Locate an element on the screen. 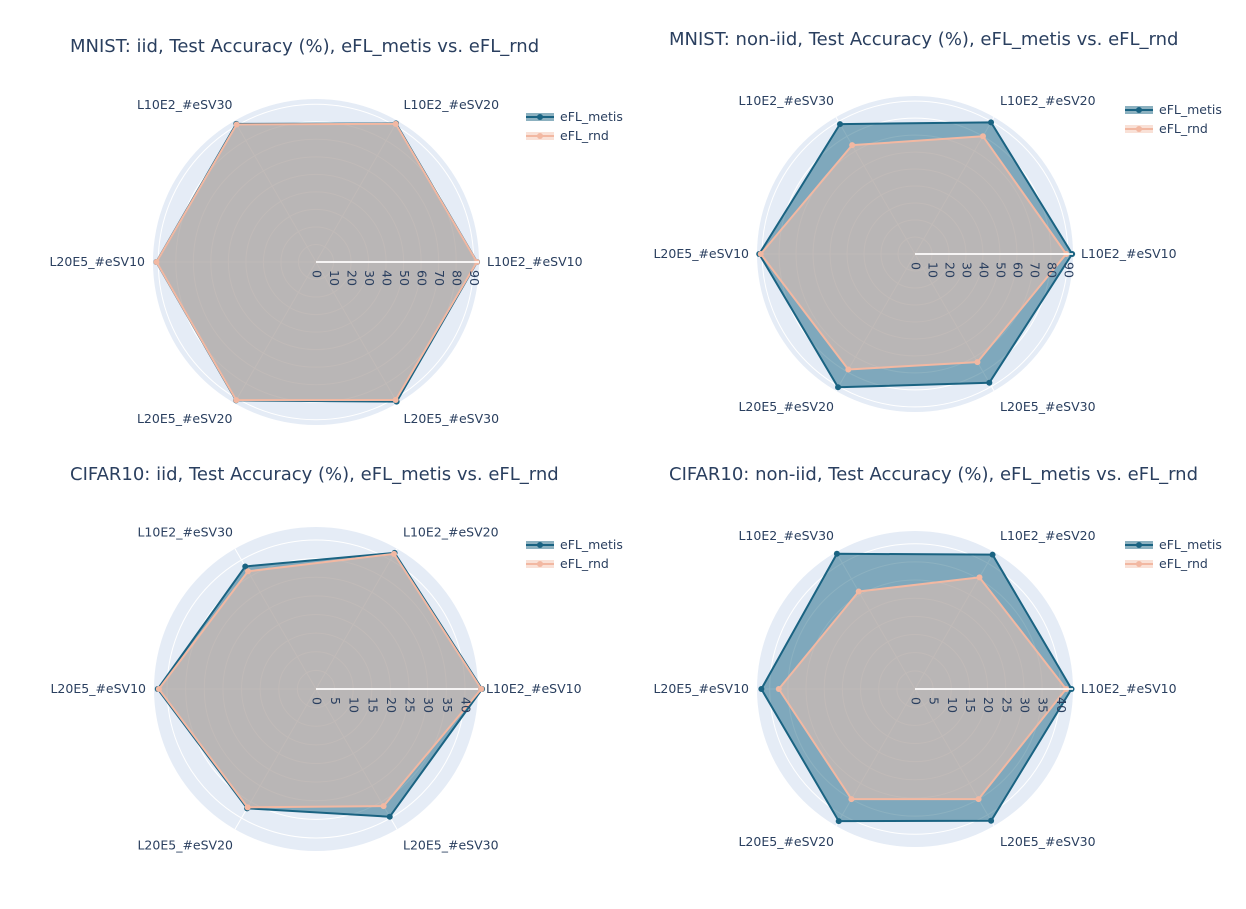  radial-tick-label: 15 is located at coordinates (372, 705).